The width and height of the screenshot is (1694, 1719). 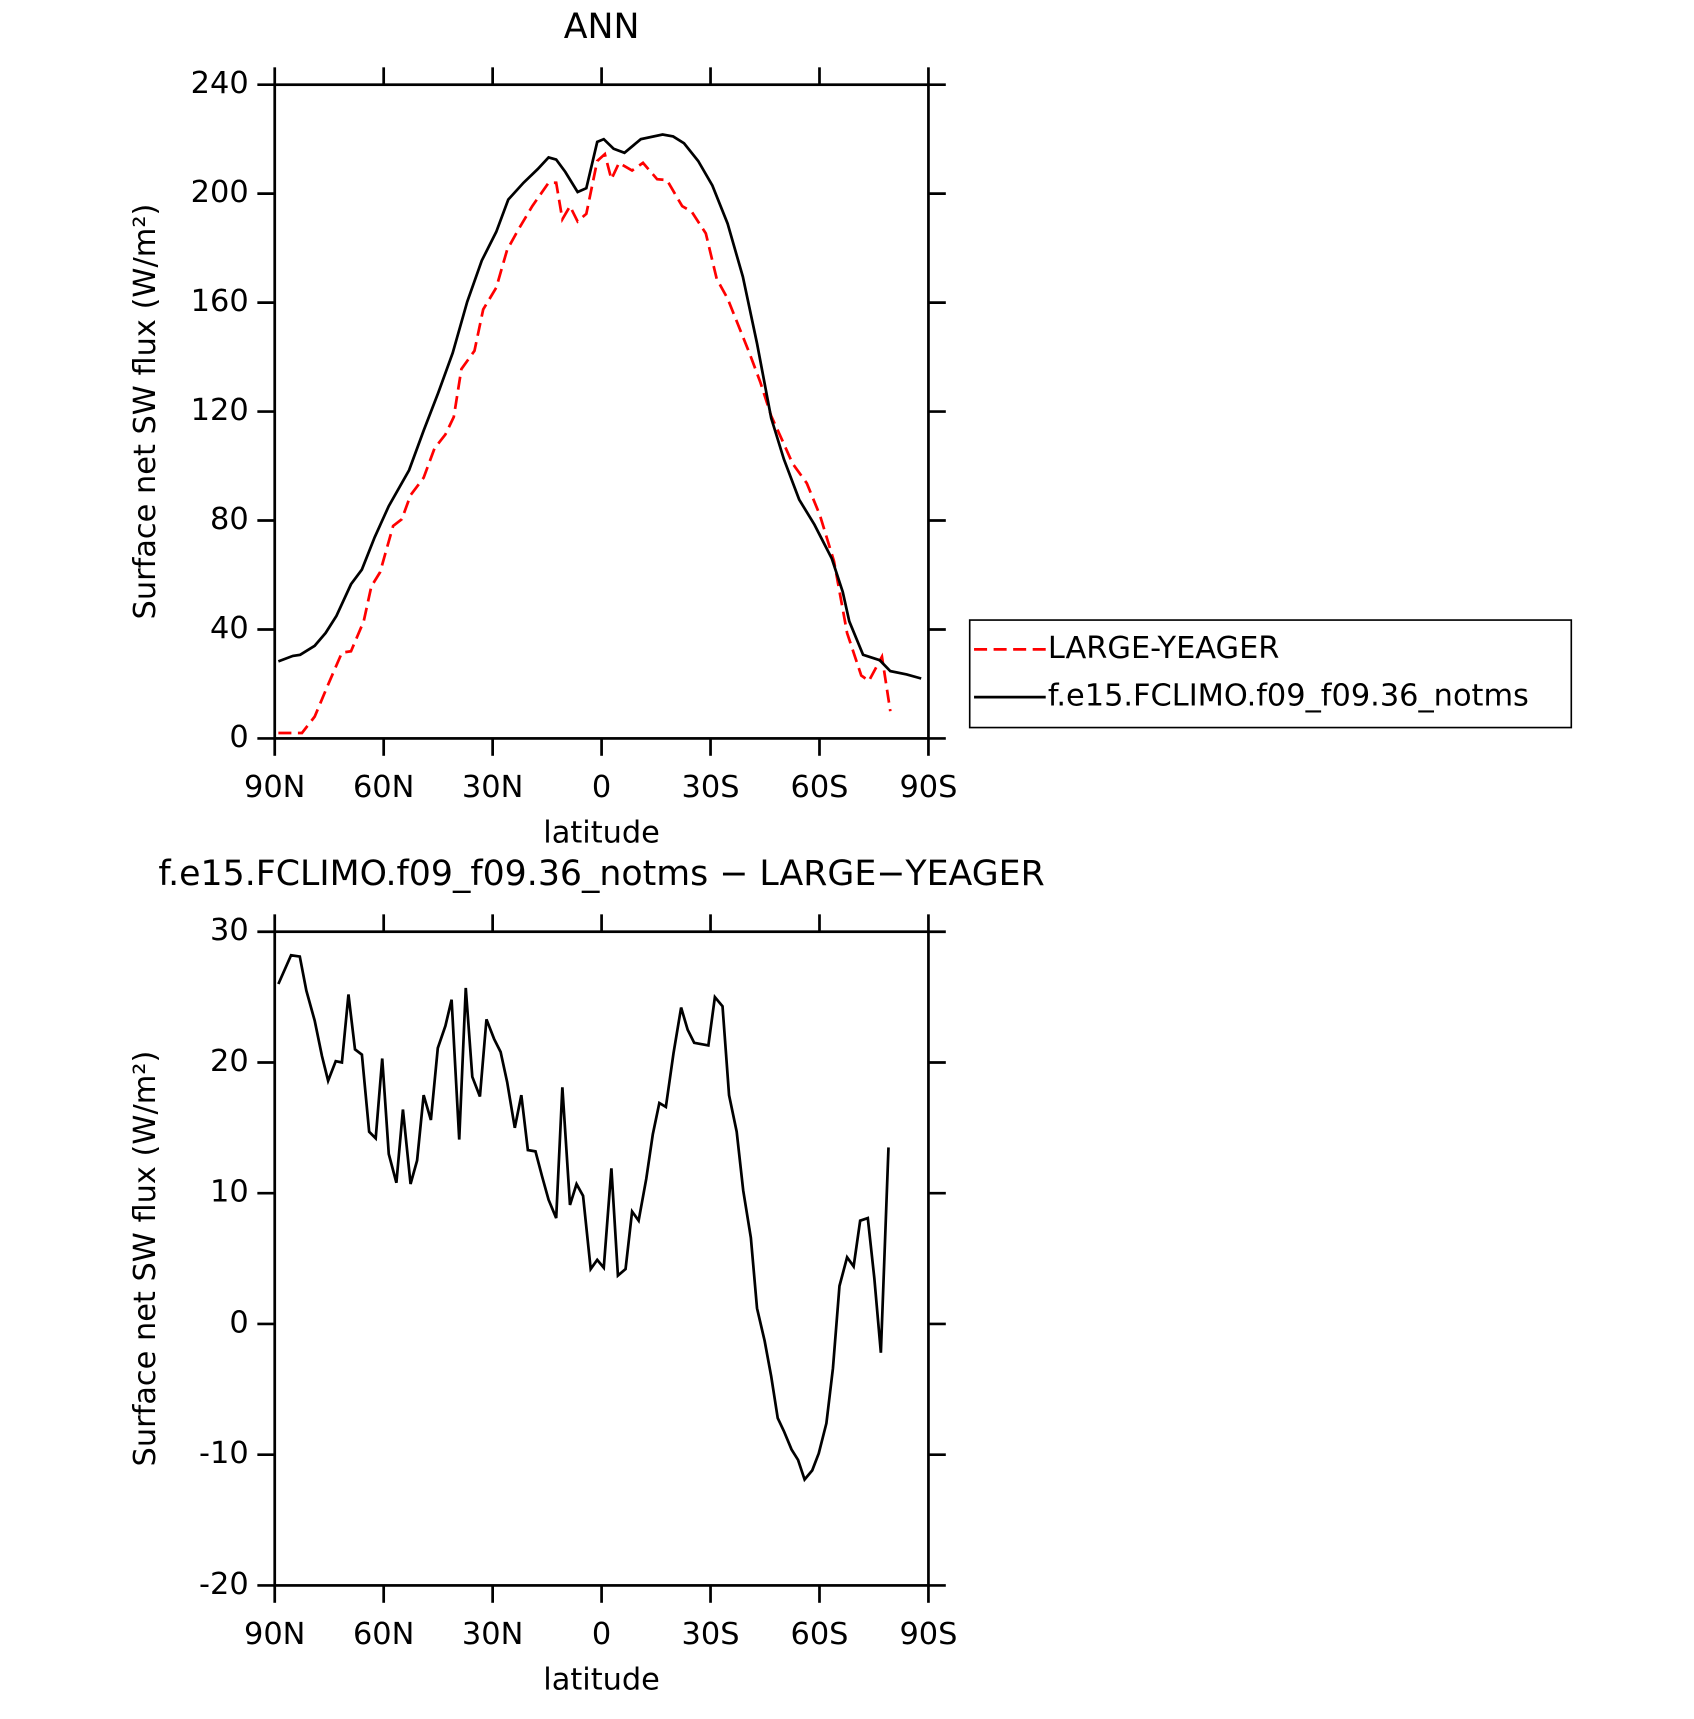 What do you see at coordinates (229, 930) in the screenshot?
I see `y-tick-label: 30` at bounding box center [229, 930].